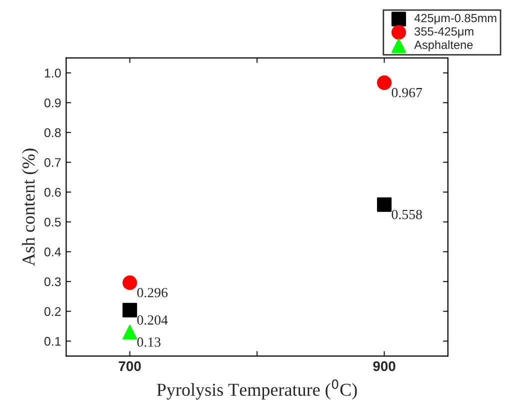 The image size is (509, 414). Describe the element at coordinates (52, 341) in the screenshot. I see `y-tick-label: 0.1` at that location.